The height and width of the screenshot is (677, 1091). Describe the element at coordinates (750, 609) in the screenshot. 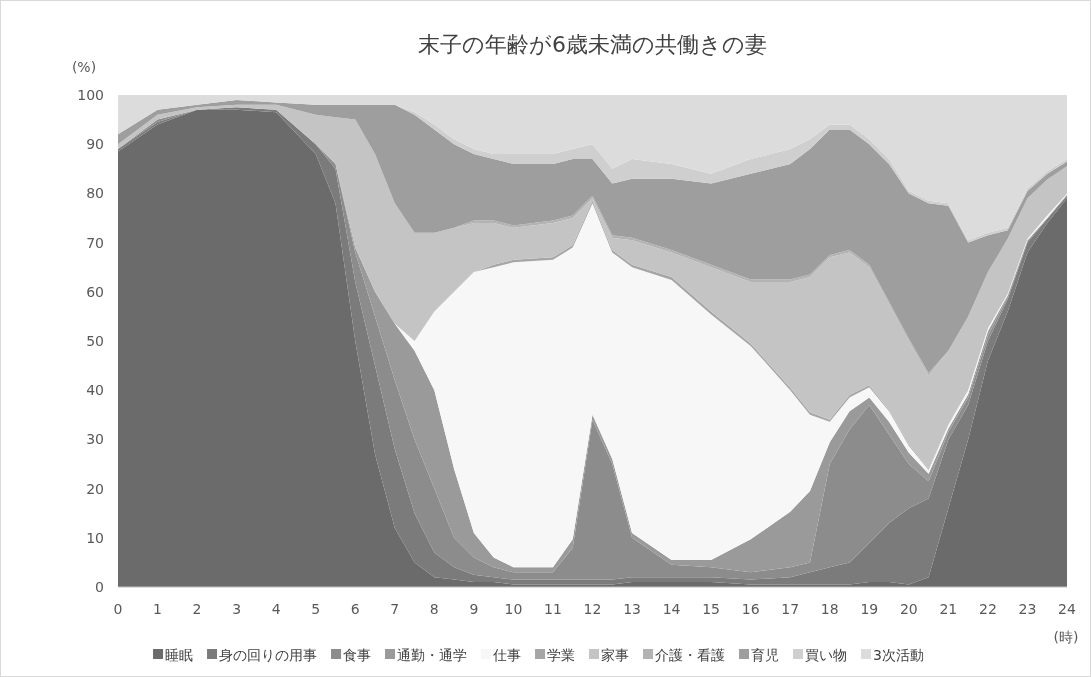

I see `x-tick-label: 16` at that location.